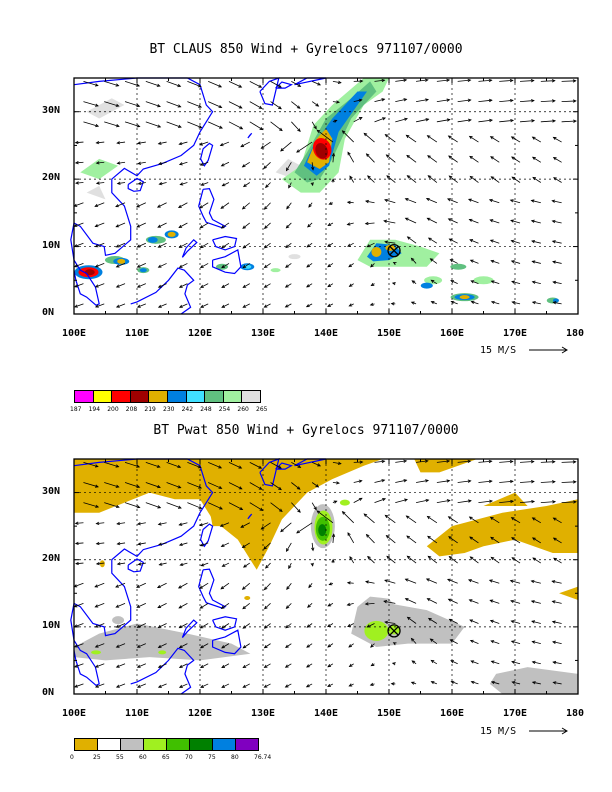 This screenshot has width=612, height=792. What do you see at coordinates (48, 692) in the screenshot?
I see `y-tick-label: 0N` at bounding box center [48, 692].